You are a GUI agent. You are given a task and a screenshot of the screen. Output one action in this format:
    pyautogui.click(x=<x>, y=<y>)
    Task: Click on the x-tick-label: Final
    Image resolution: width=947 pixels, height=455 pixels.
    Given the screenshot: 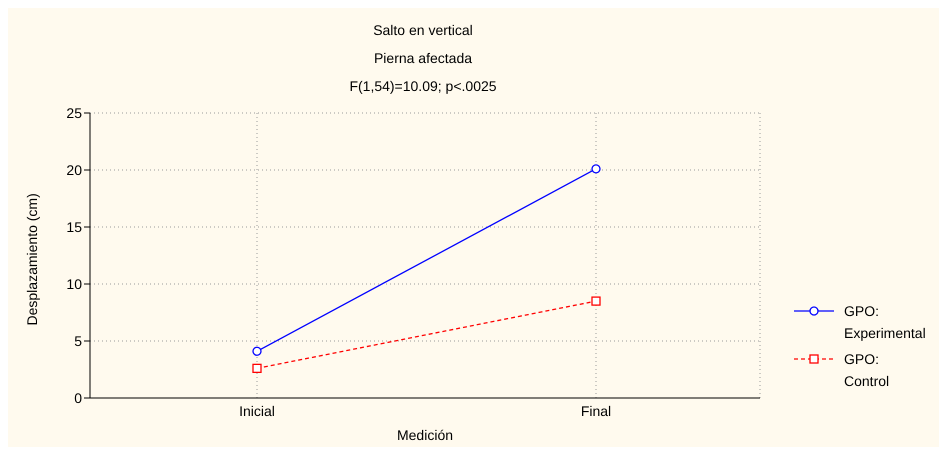 What is the action you would take?
    pyautogui.click(x=596, y=410)
    